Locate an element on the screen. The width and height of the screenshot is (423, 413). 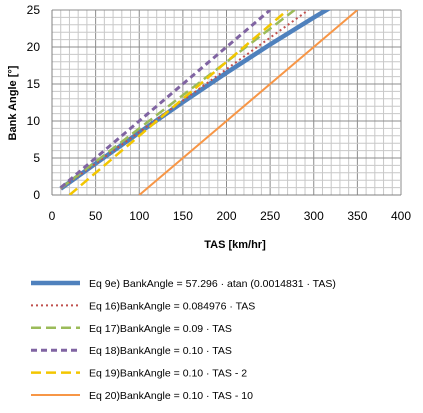
y-tick-label: 0 is located at coordinates (36, 195).